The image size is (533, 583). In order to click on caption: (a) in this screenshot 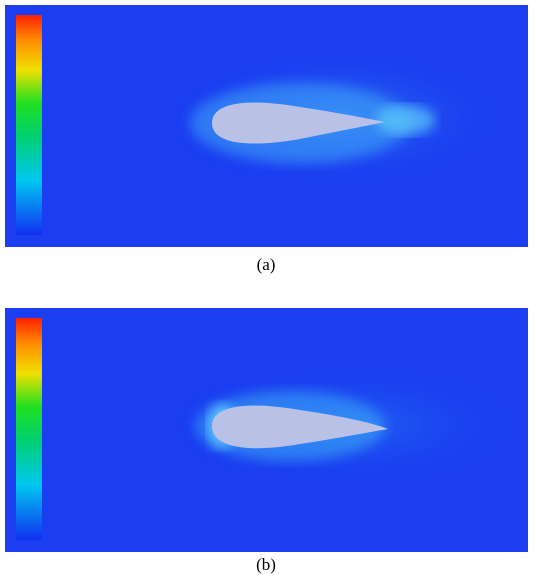, I will do `click(266, 264)`.